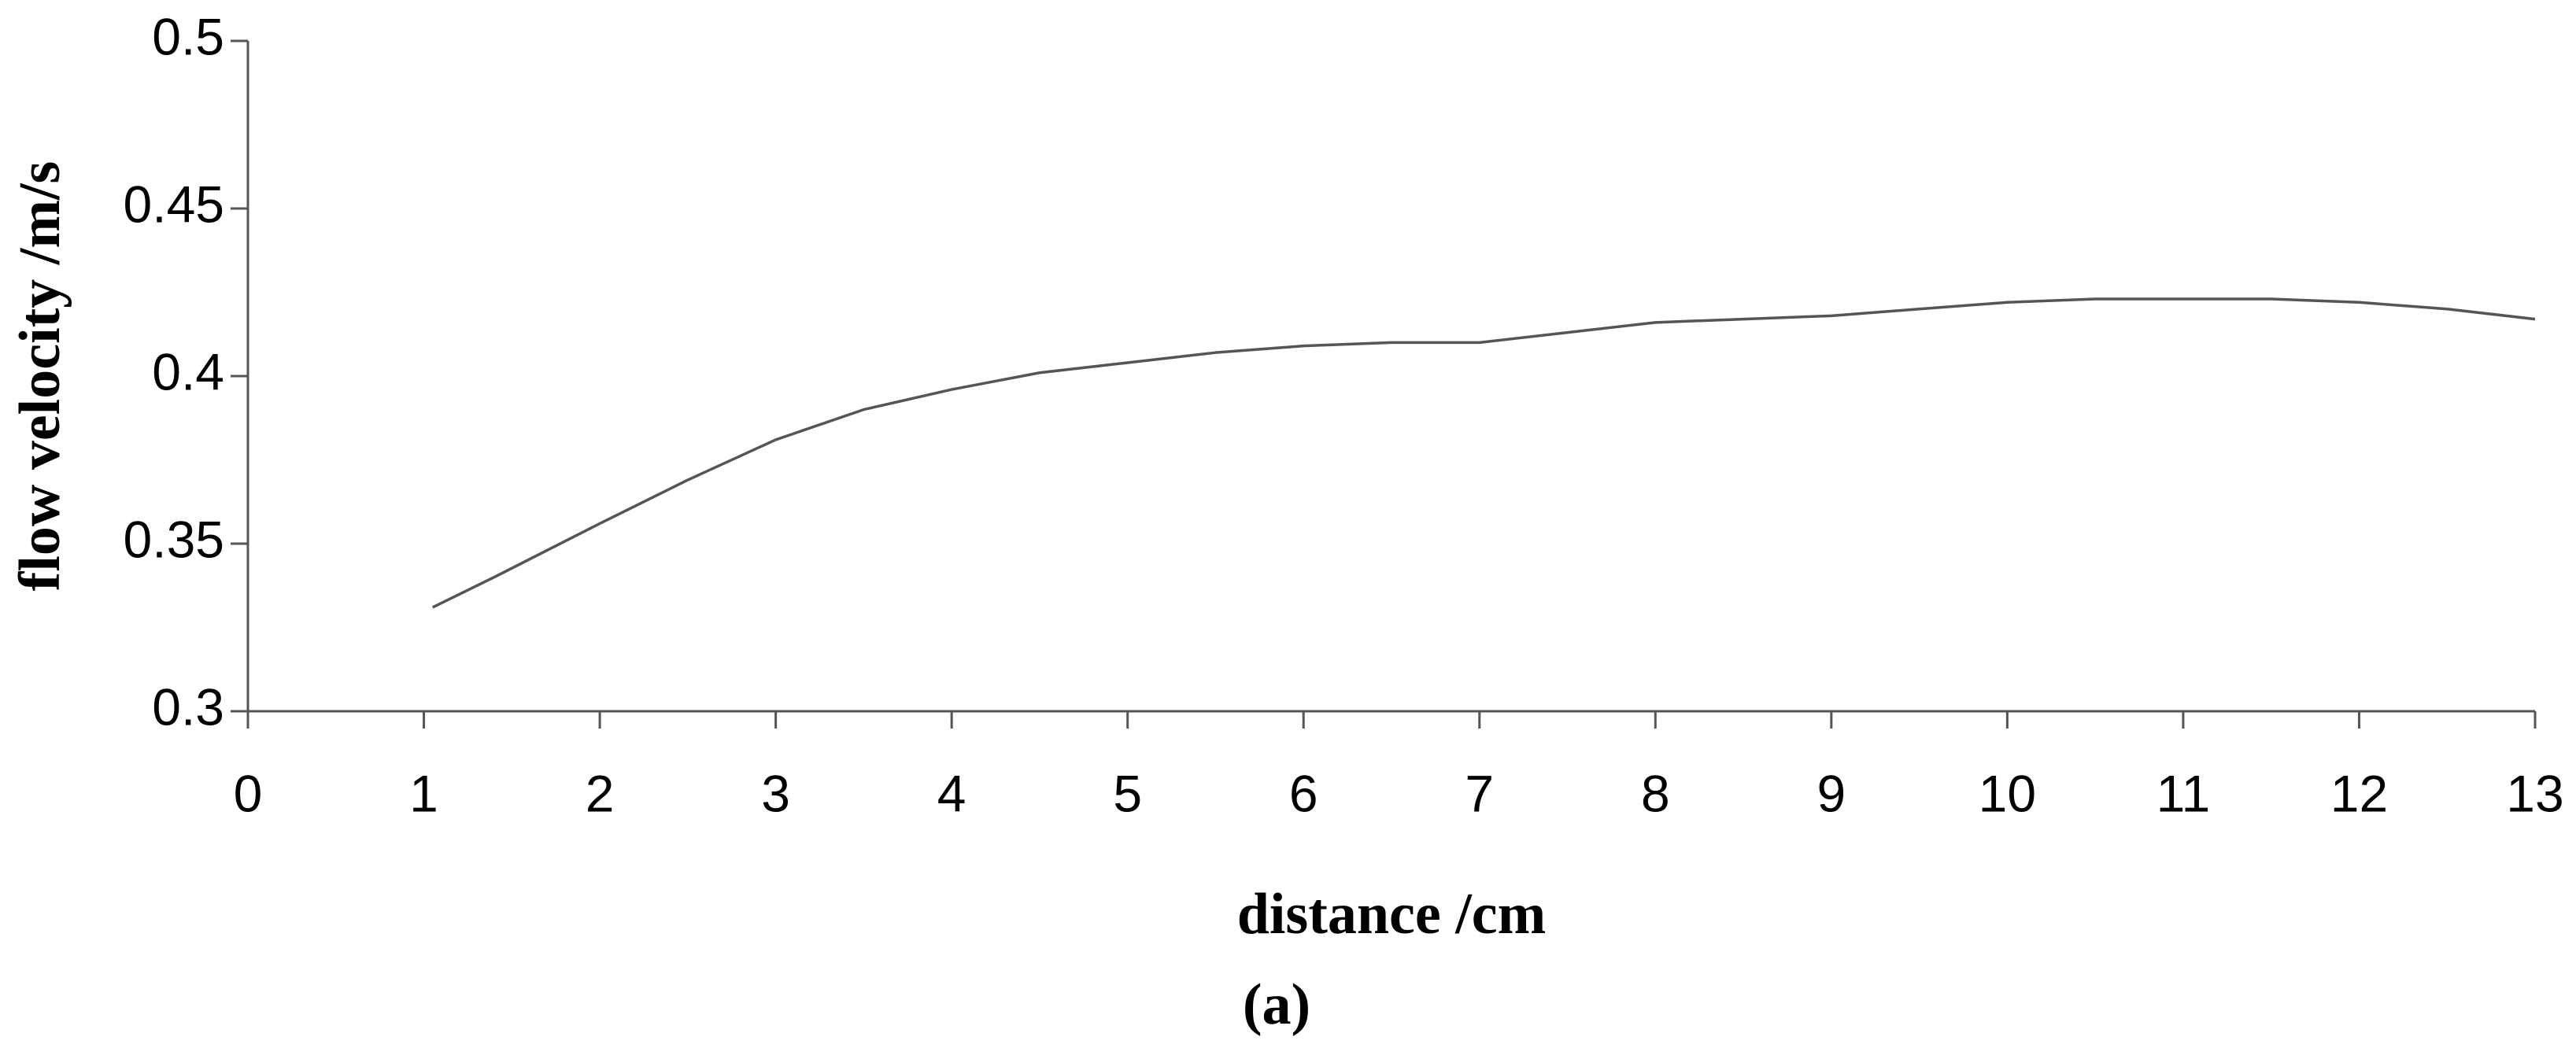 This screenshot has height=1059, width=2576. Describe the element at coordinates (775, 793) in the screenshot. I see `x-tick-label: 3` at that location.